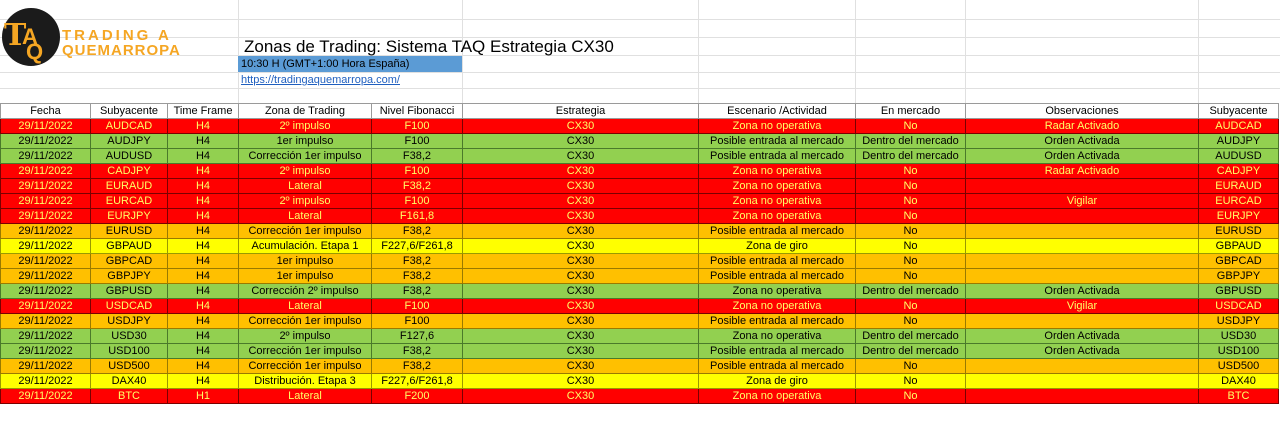  I want to click on cell-subyacente-right: USDCAD, so click(1238, 306).